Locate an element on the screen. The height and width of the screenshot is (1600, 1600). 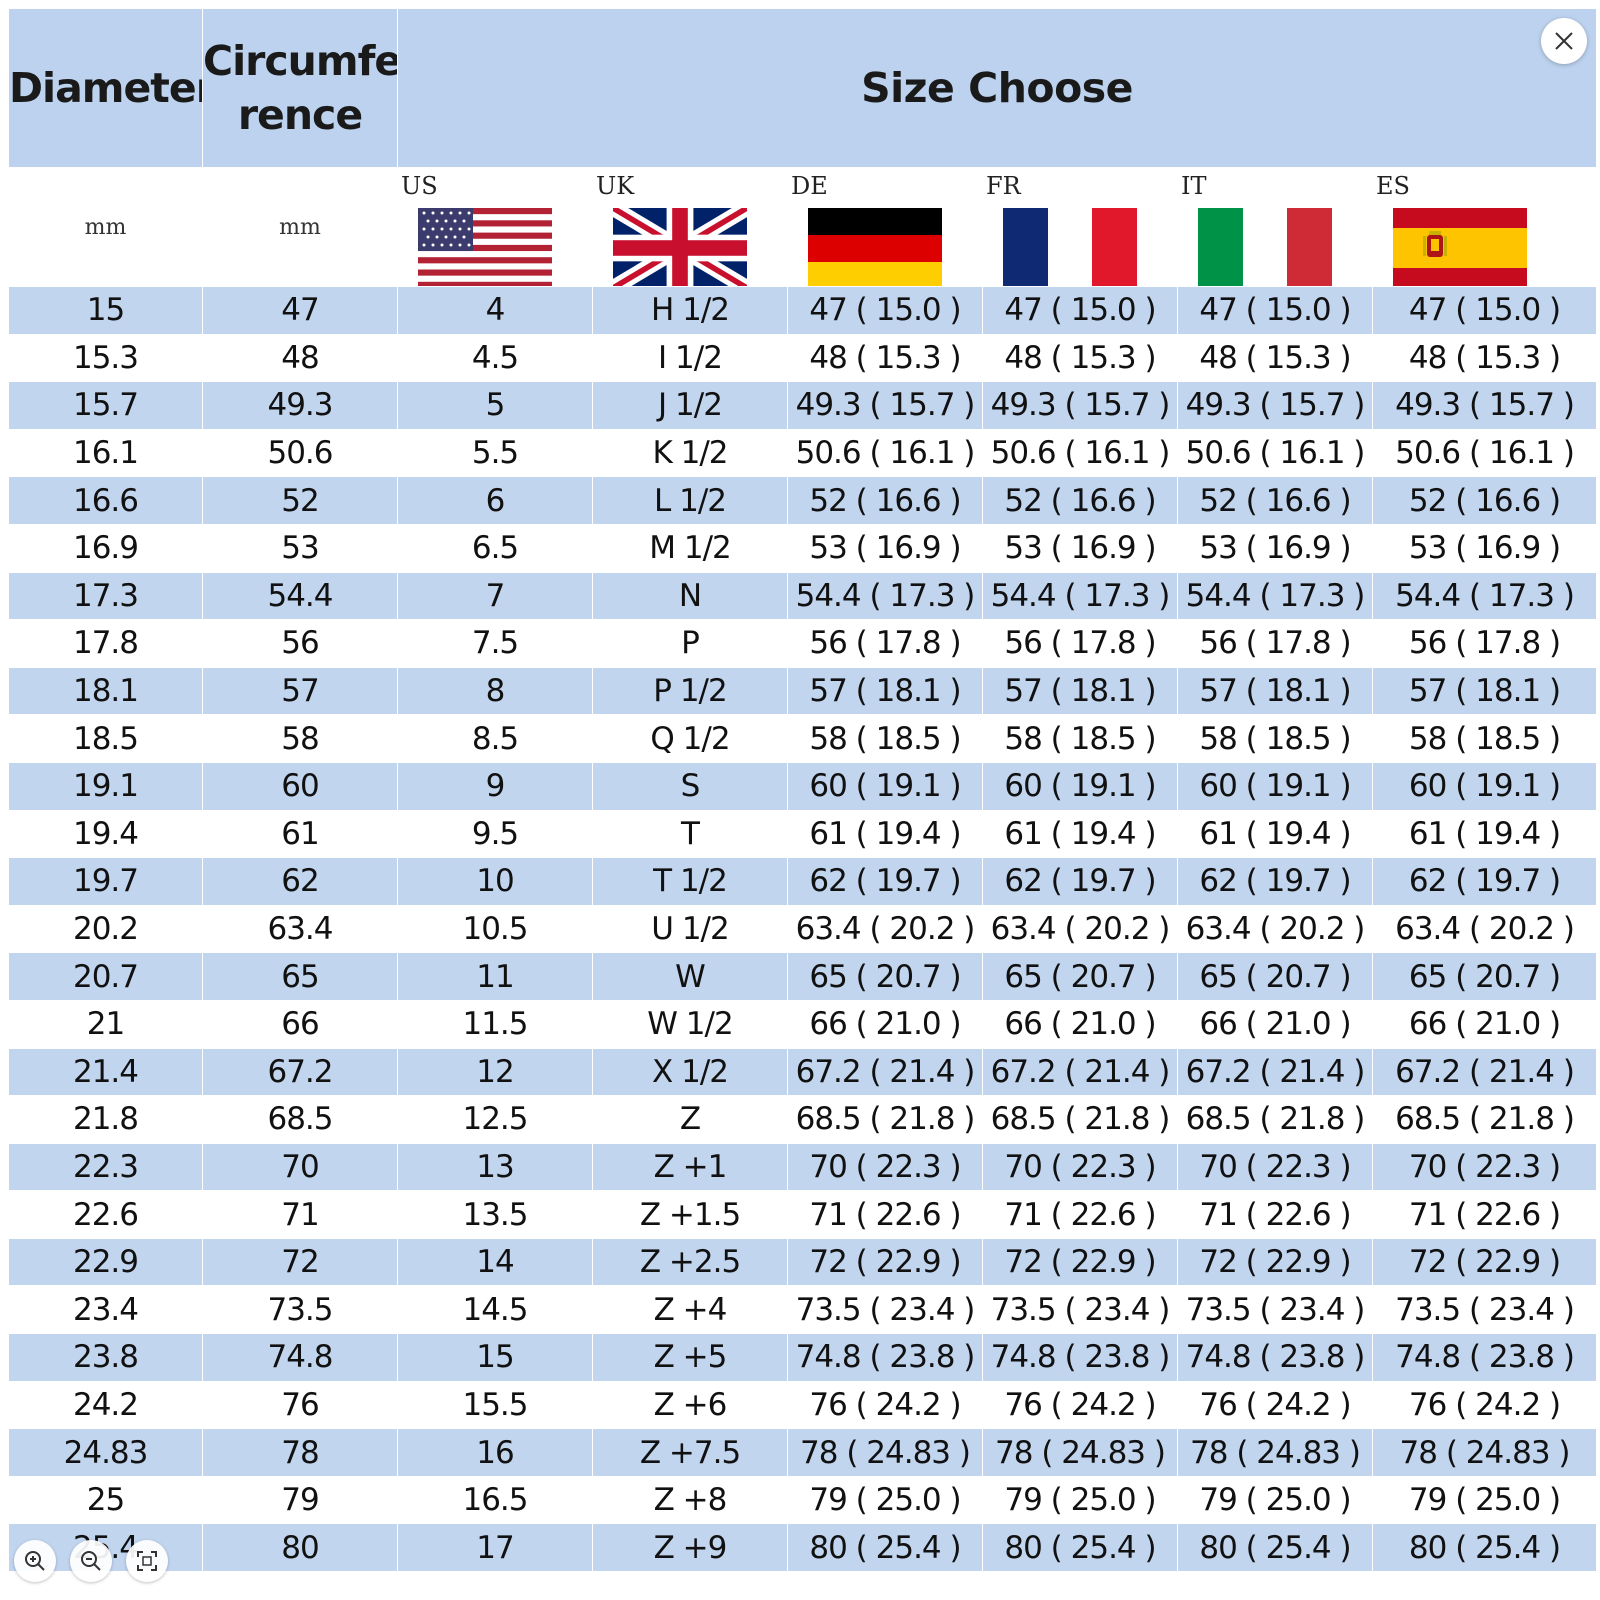
cell-us: 15.5 is located at coordinates (495, 1405).